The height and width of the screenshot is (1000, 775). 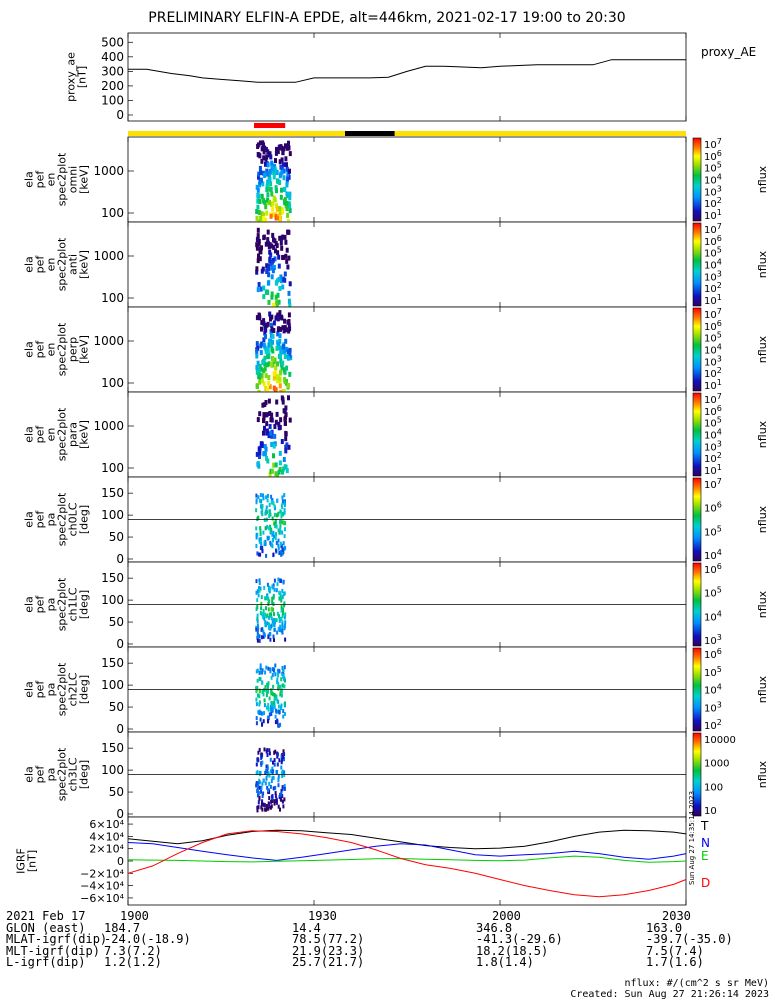 I want to click on en_para-colorbar-tick: 105, so click(x=713, y=423).